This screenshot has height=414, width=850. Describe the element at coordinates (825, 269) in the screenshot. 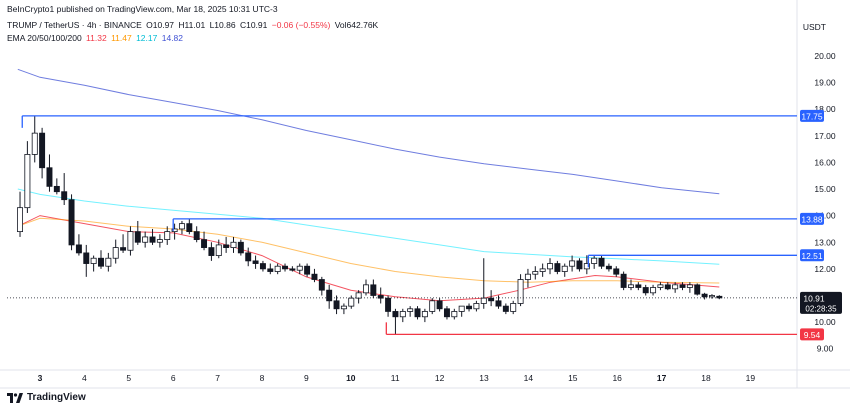

I see `y-tick-label: 12.00` at that location.